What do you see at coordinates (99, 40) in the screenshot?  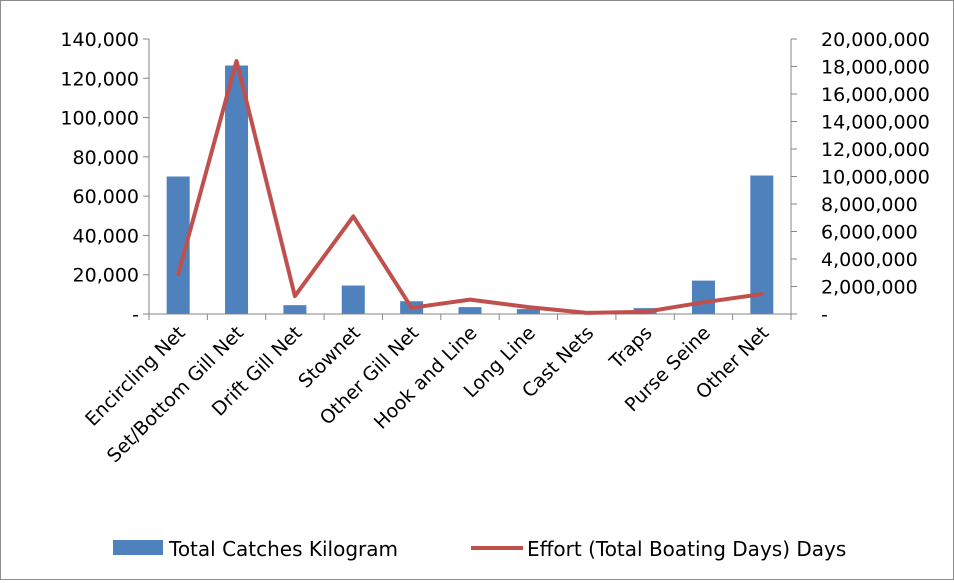 I see `left-tick-label: 140,000` at bounding box center [99, 40].